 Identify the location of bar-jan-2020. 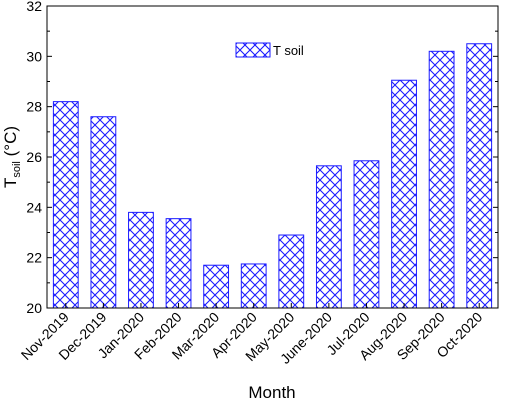
(141, 260).